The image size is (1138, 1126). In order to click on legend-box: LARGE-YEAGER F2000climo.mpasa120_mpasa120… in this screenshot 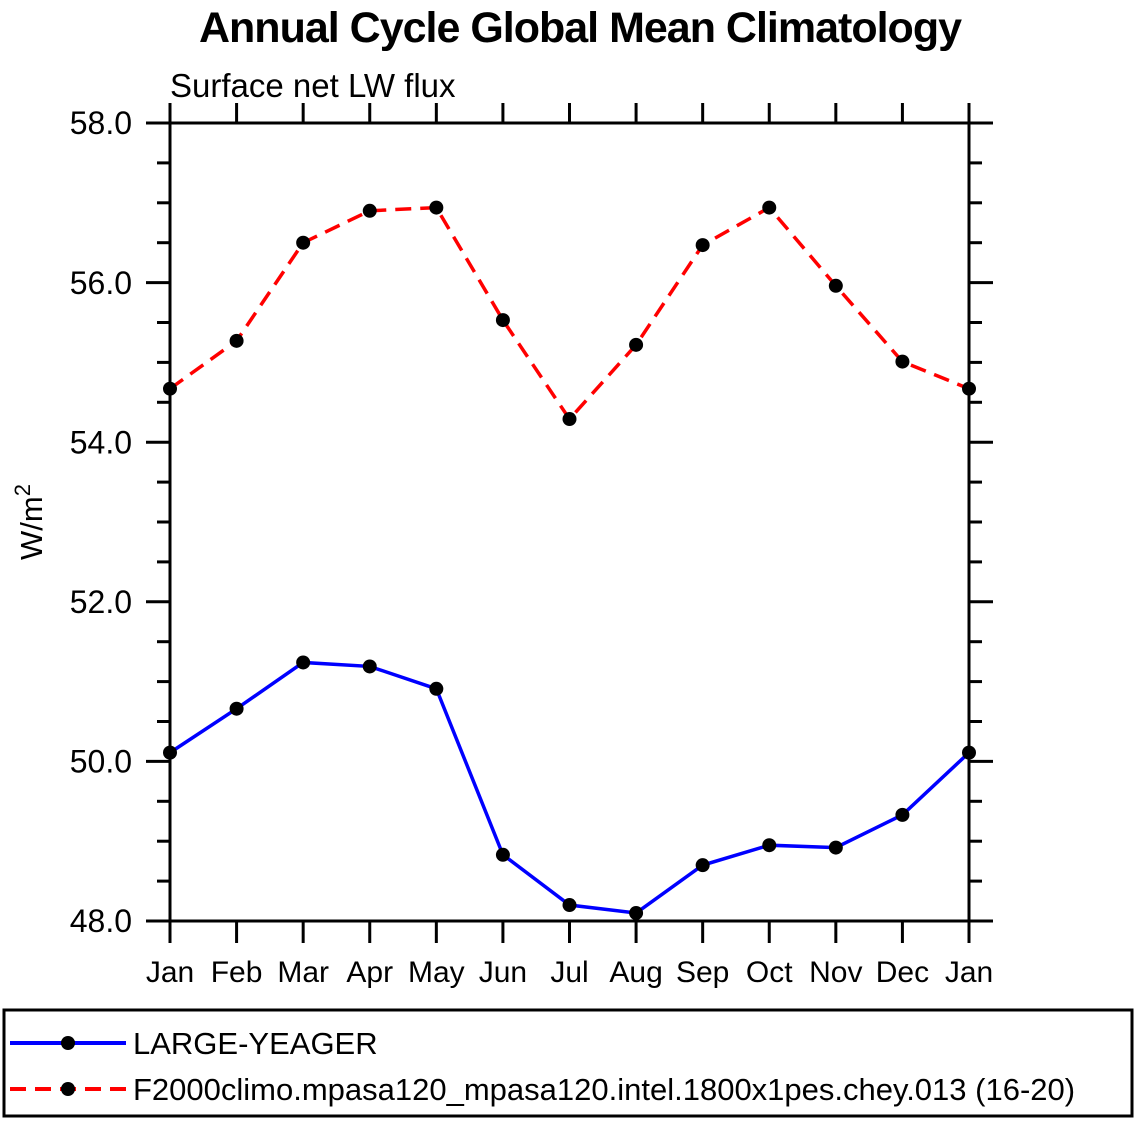, I will do `click(568, 1063)`.